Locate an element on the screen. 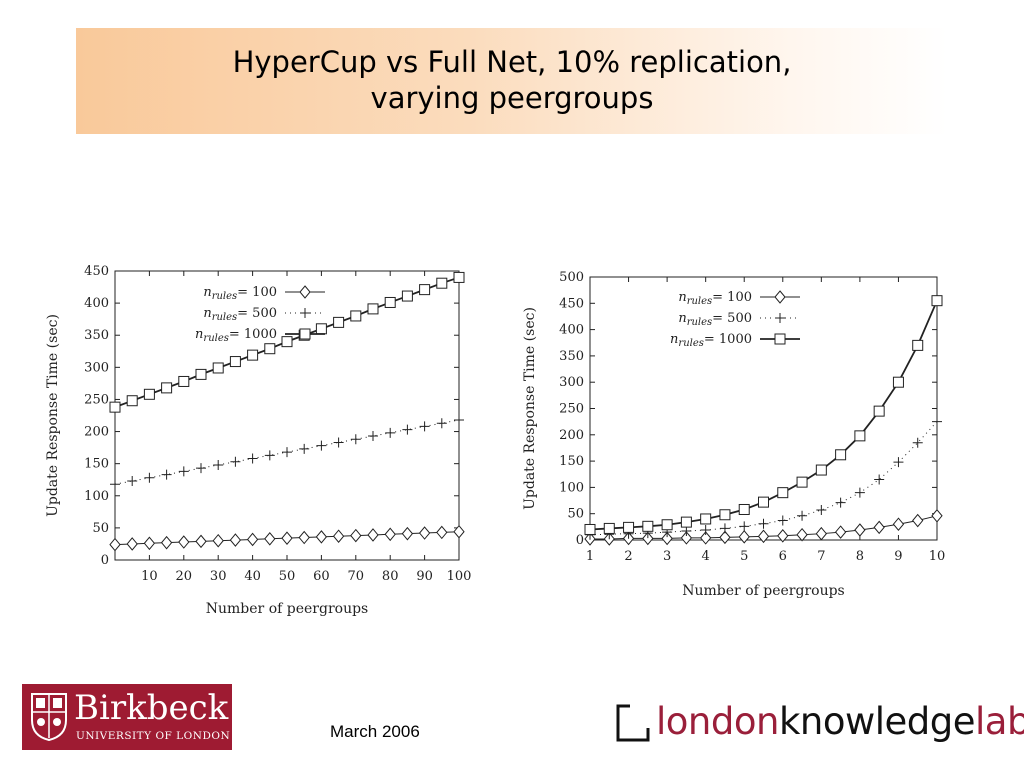 This screenshot has width=1024, height=768. chart-right-series-line is located at coordinates (763, 415).